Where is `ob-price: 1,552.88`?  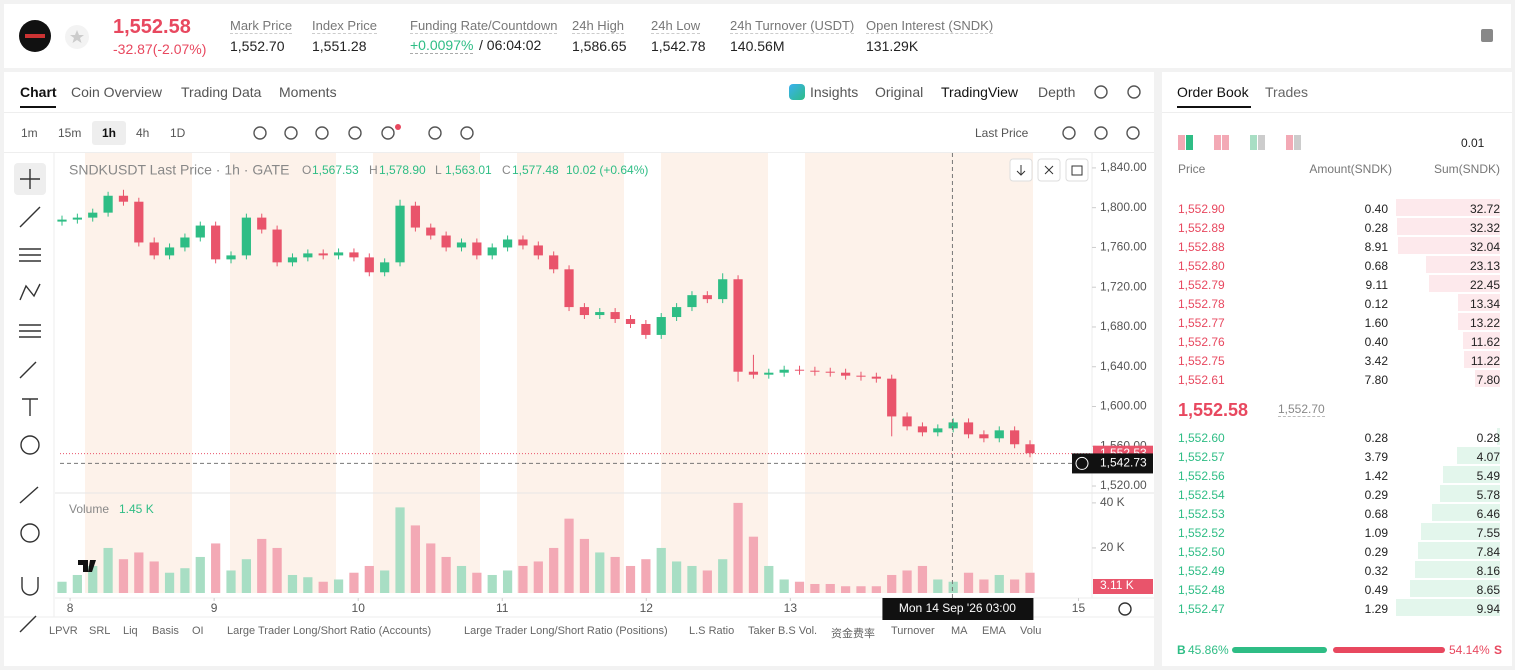 ob-price: 1,552.88 is located at coordinates (1201, 247).